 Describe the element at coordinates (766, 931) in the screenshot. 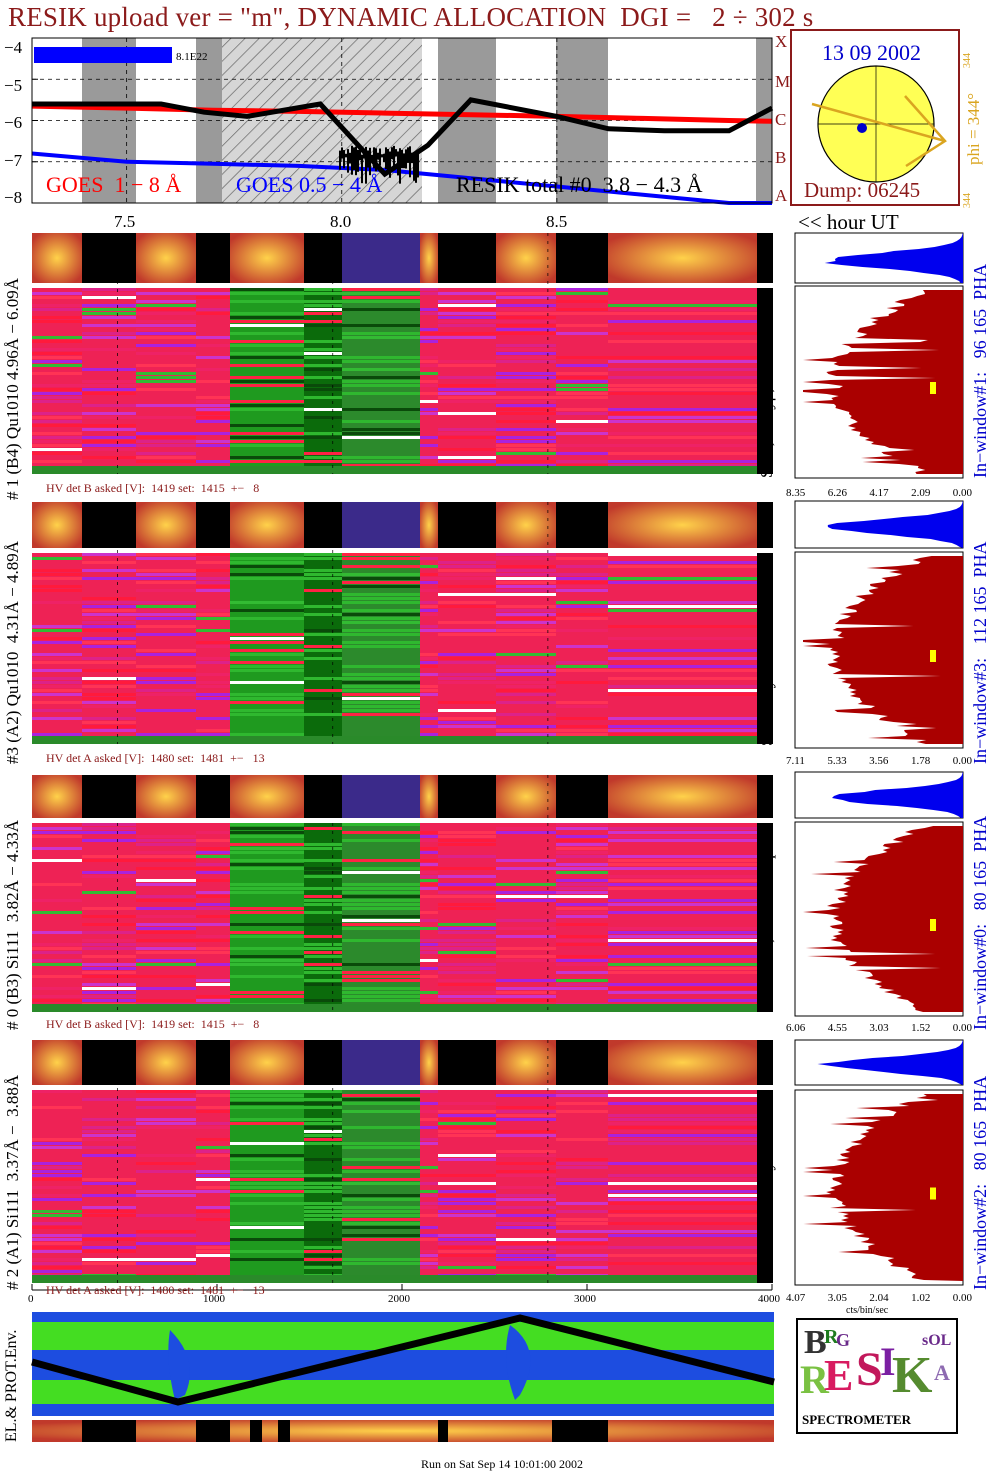

I see `channel-right-label: Ar XVIIw, SXV 1s−np` at that location.